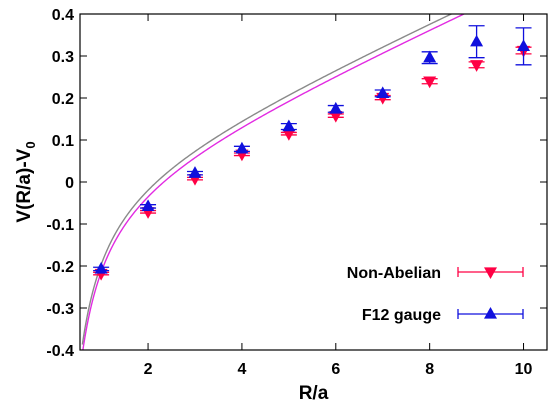 Image resolution: width=549 pixels, height=409 pixels. What do you see at coordinates (60, 225) in the screenshot?
I see `y-tick-label: -0.1` at bounding box center [60, 225].